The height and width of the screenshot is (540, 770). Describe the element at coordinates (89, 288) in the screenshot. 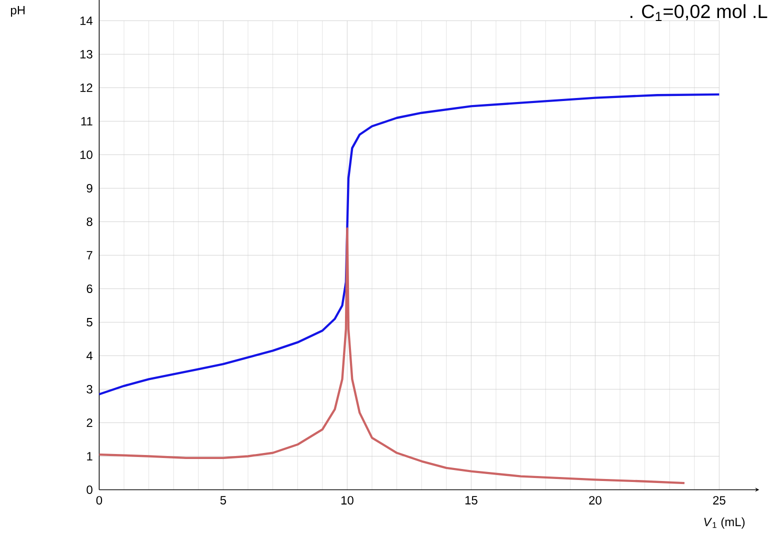

I see `y-tick-label: 6` at that location.